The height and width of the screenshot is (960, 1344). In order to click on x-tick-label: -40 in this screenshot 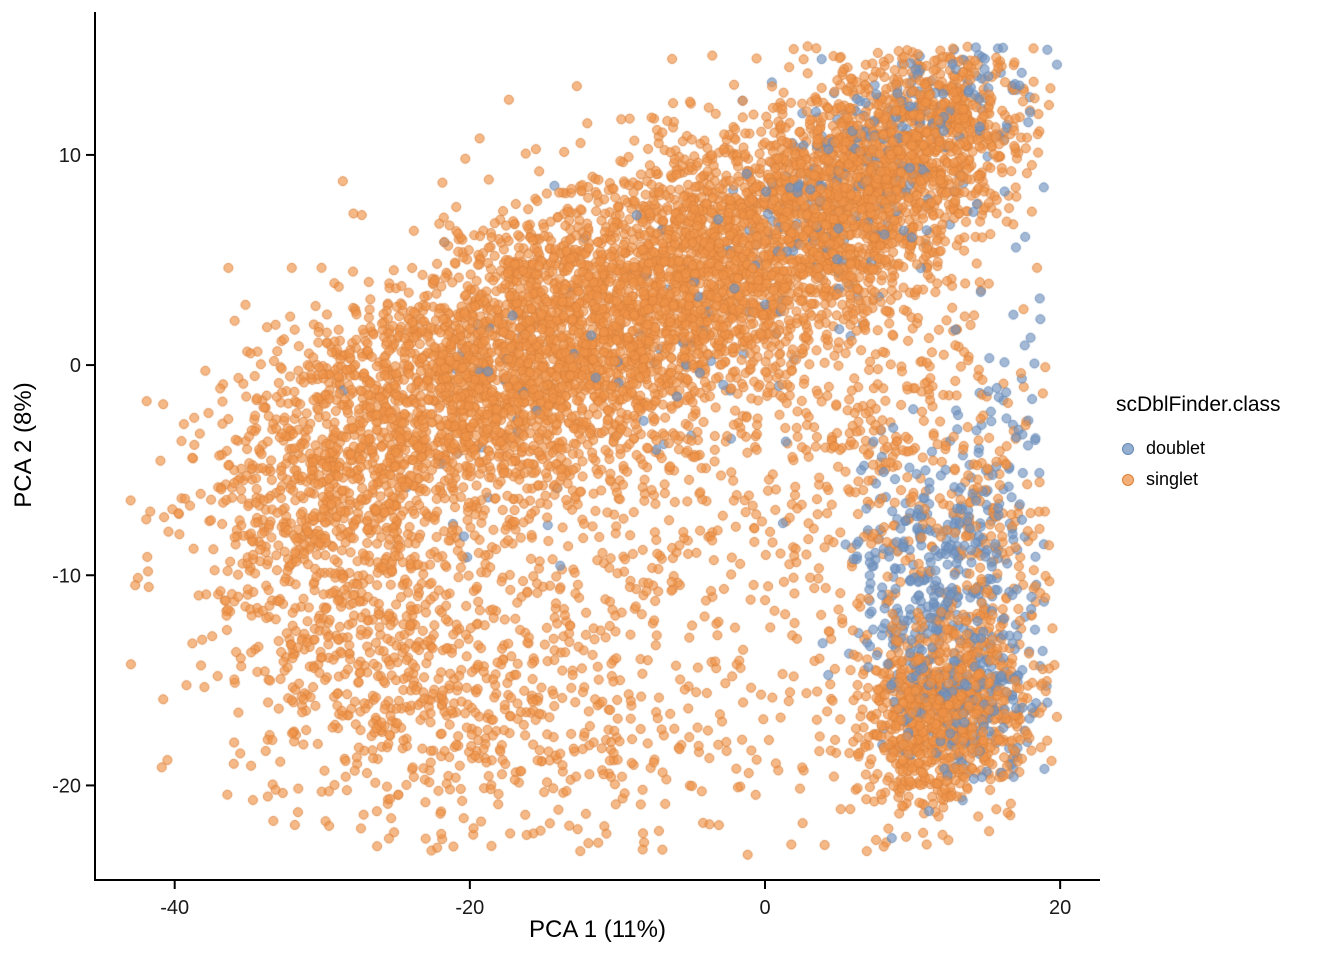, I will do `click(174, 908)`.